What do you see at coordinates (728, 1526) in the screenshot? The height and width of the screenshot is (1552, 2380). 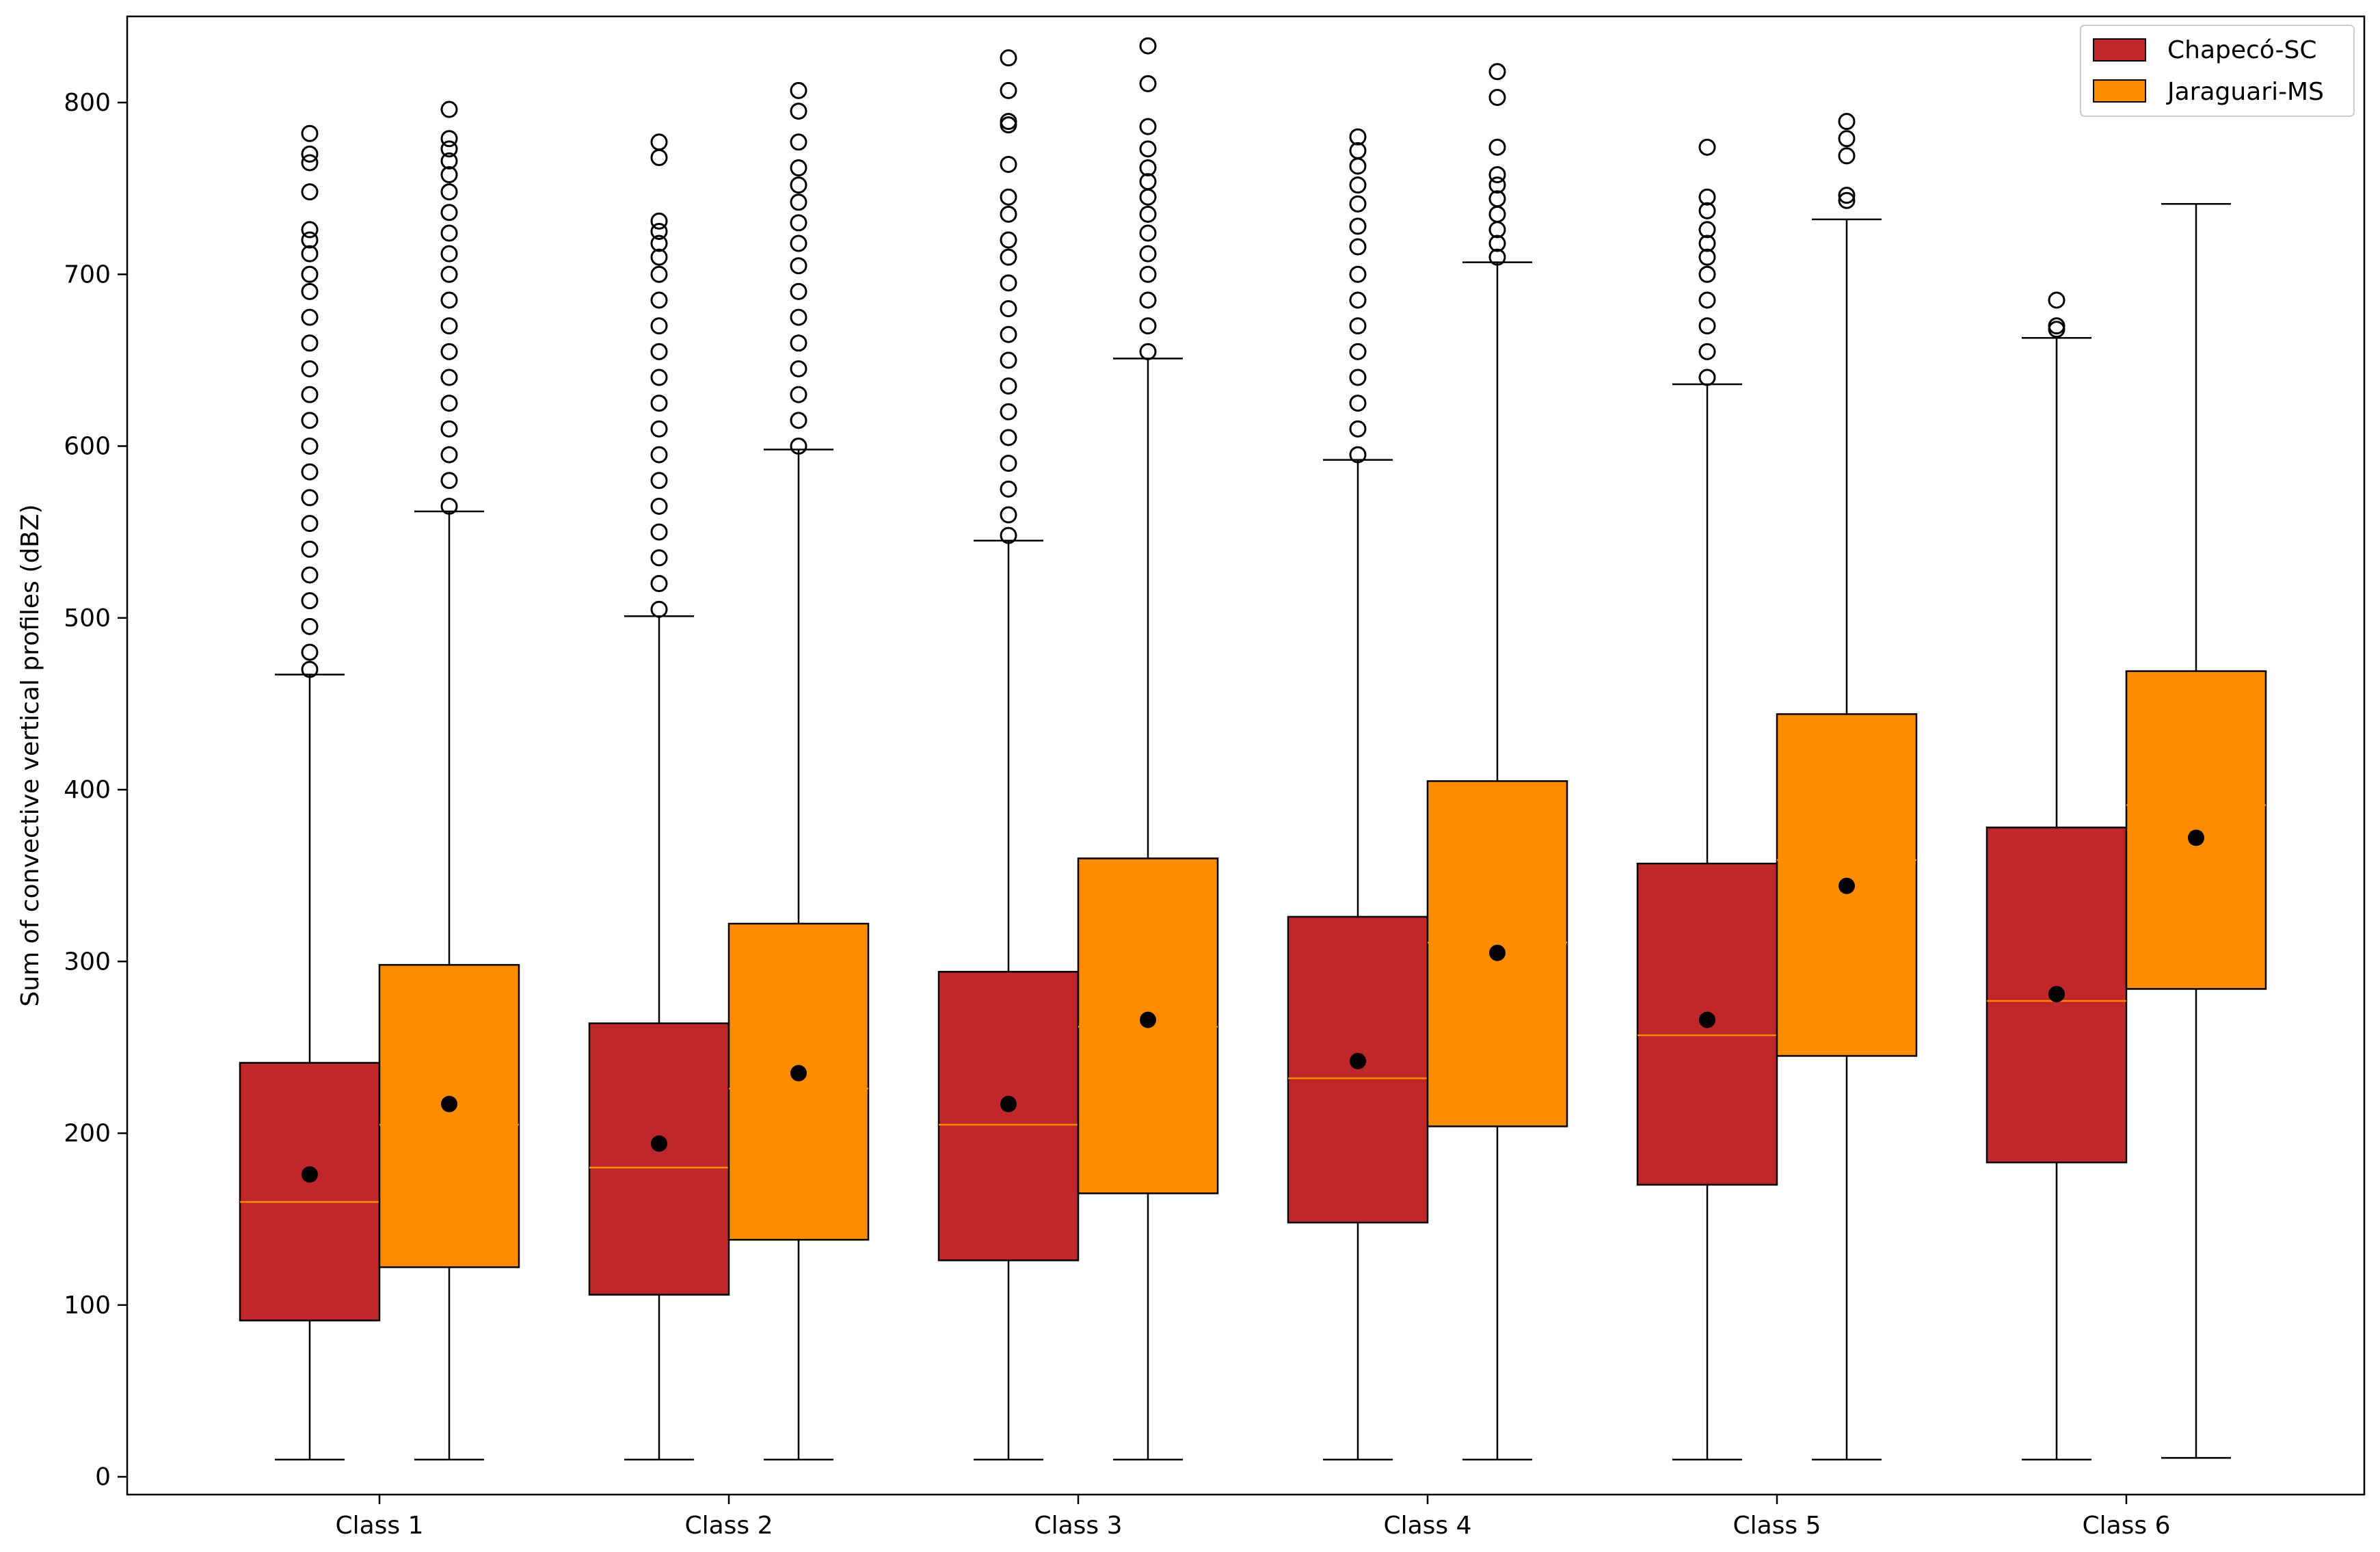 I see `x-tick-label: Class 2` at bounding box center [728, 1526].